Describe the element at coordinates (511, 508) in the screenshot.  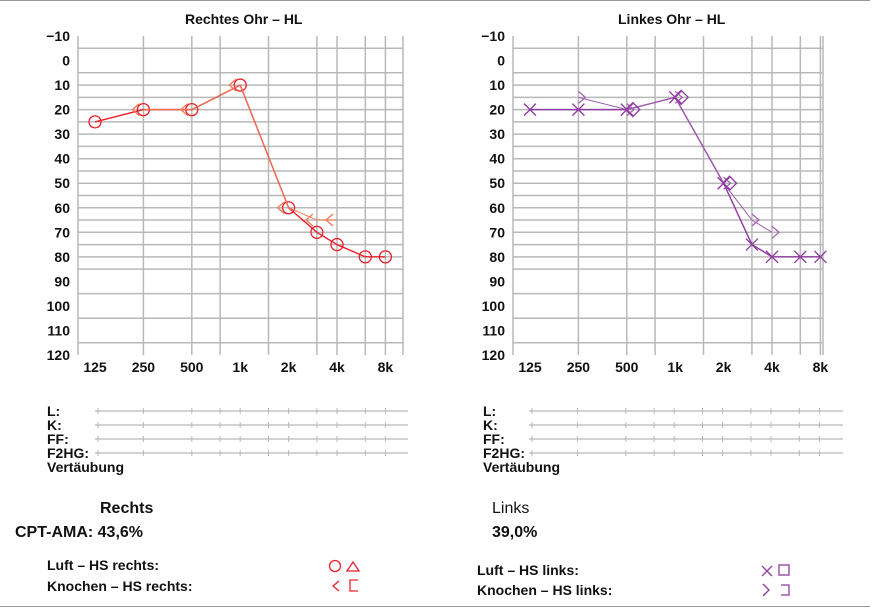
I see `left-heading: Links` at that location.